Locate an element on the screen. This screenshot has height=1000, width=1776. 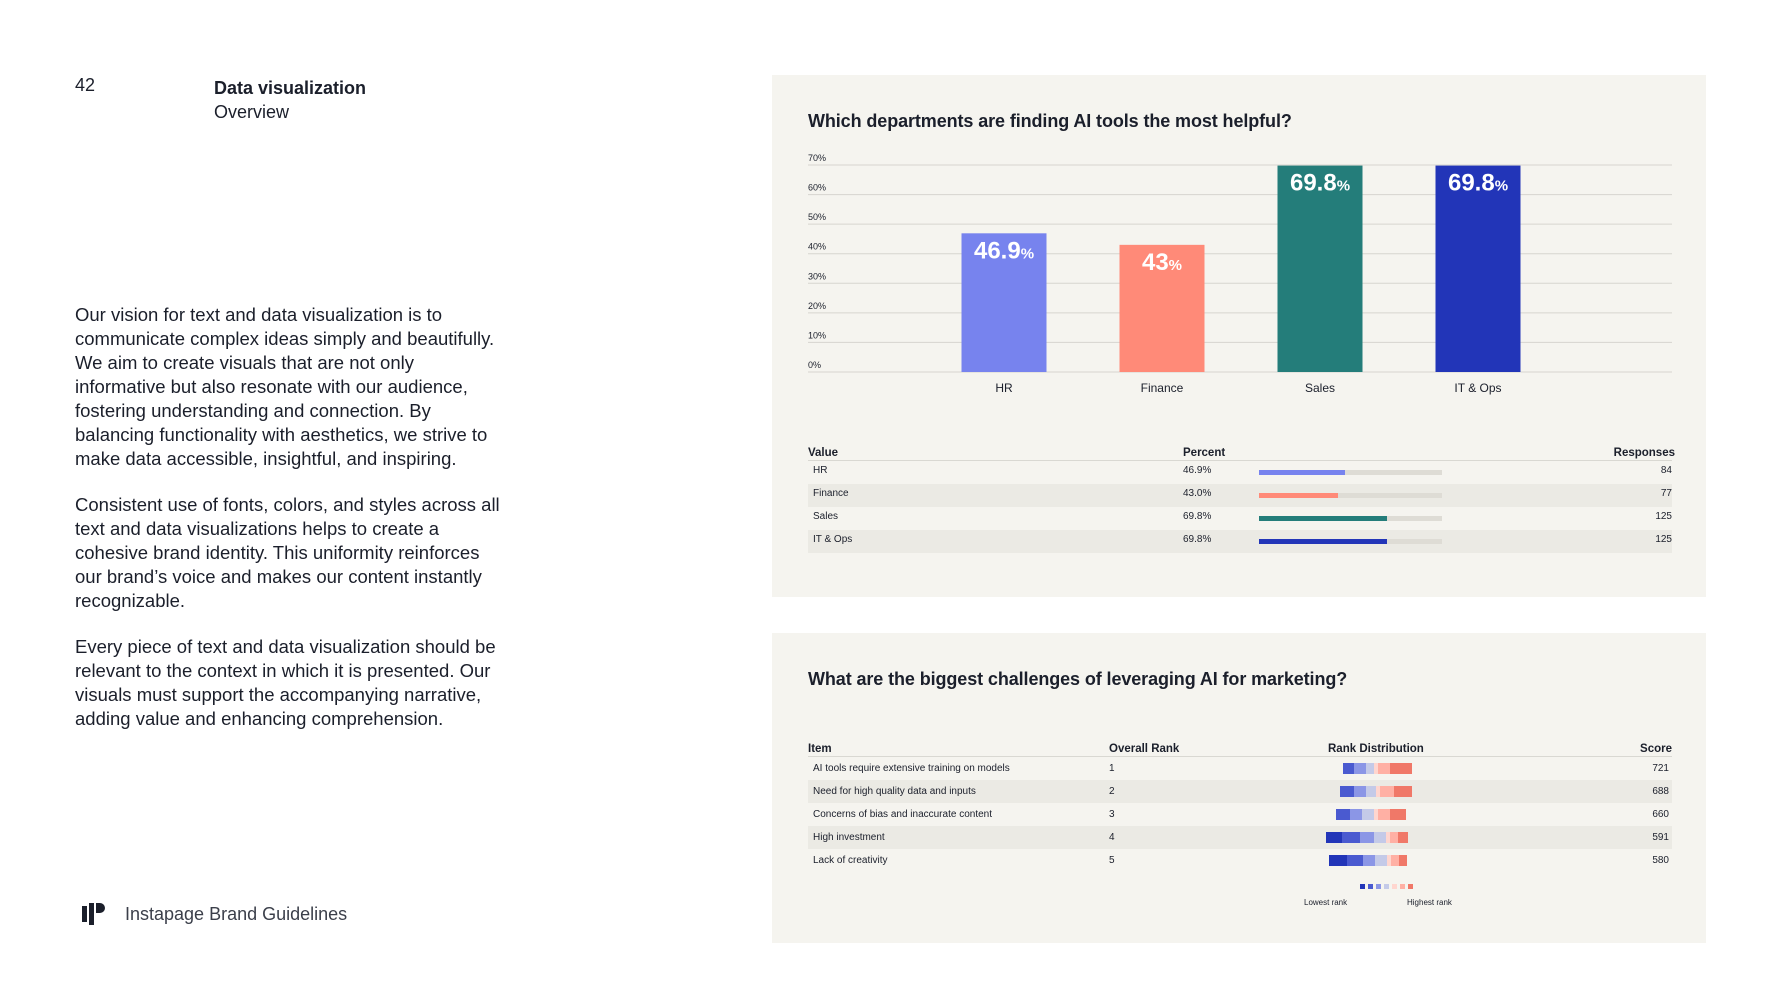
row-rank: 5 is located at coordinates (1112, 860).